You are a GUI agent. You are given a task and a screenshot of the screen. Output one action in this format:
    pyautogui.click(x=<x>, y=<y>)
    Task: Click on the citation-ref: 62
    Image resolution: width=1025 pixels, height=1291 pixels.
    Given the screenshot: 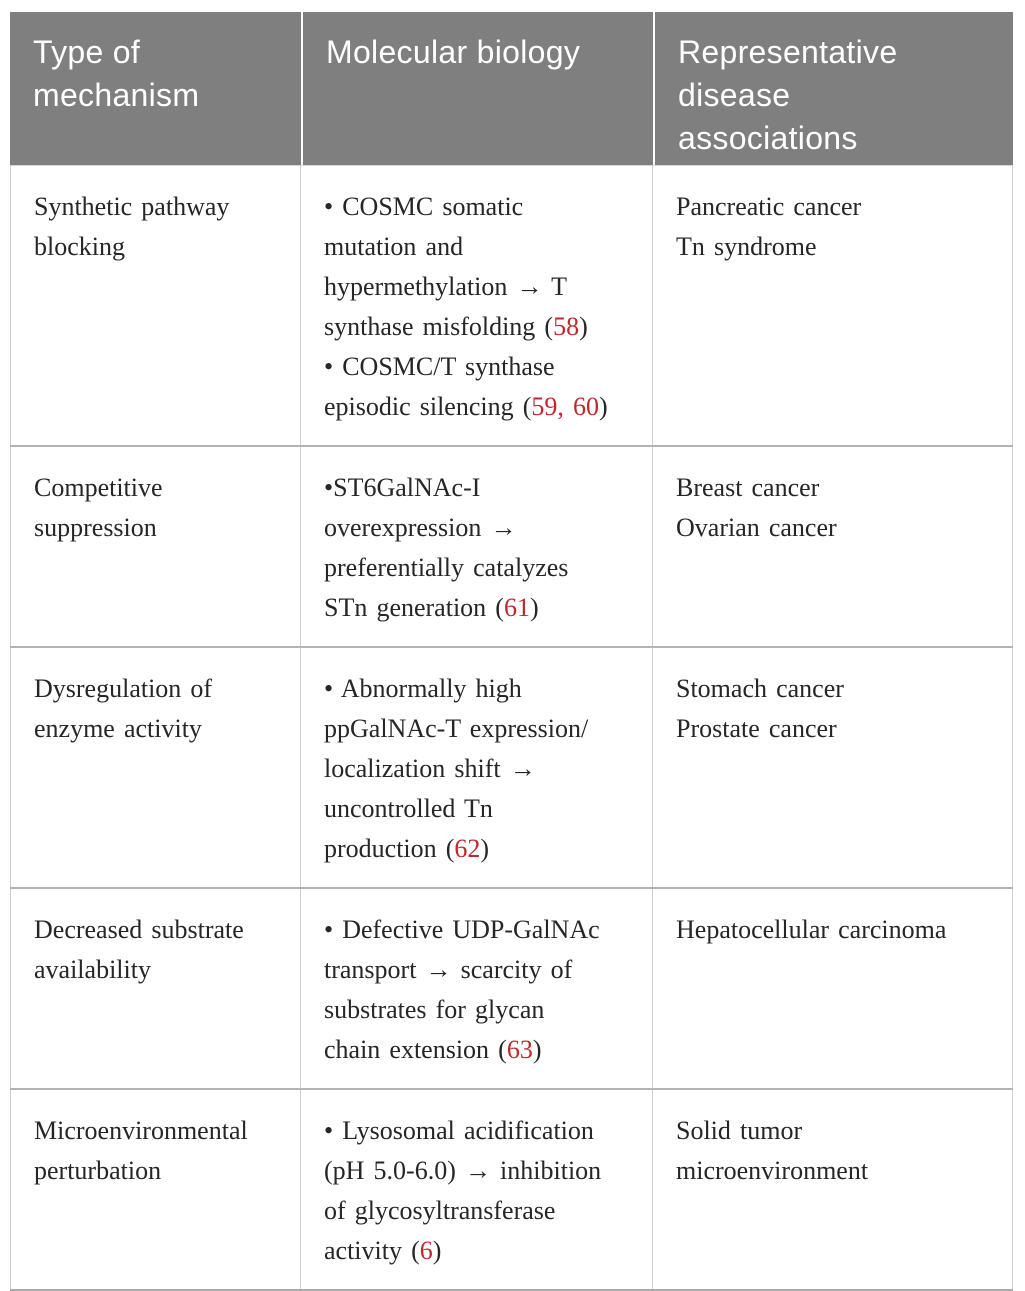 What is the action you would take?
    pyautogui.click(x=467, y=848)
    